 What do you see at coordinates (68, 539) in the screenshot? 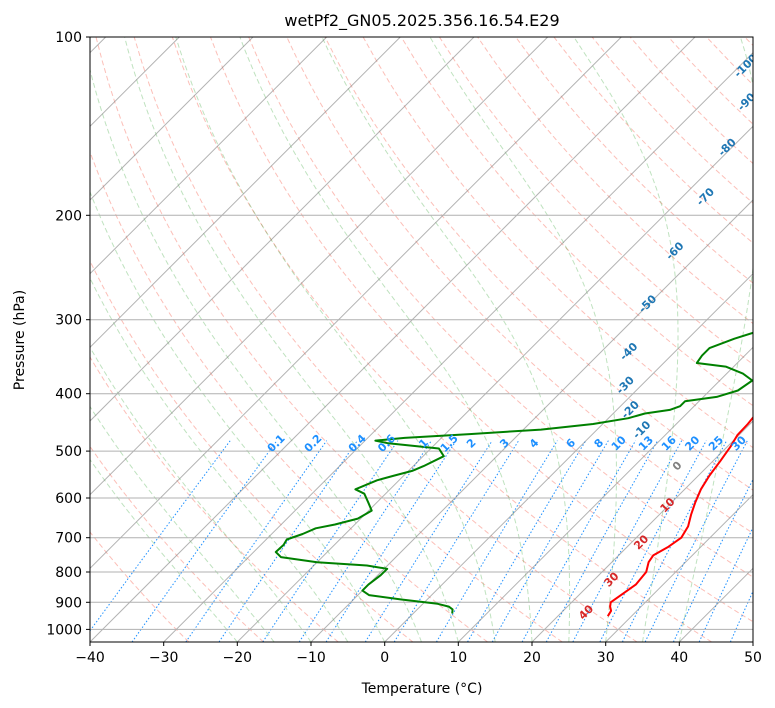
I see `y-tick-label: 700` at bounding box center [68, 539].